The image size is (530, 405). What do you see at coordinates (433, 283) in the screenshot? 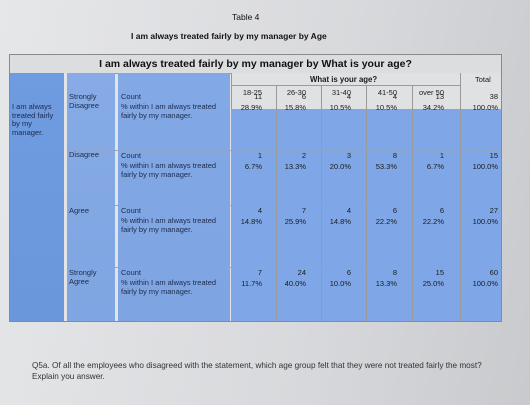
I see `pct-cell: 25.0%` at bounding box center [433, 283].